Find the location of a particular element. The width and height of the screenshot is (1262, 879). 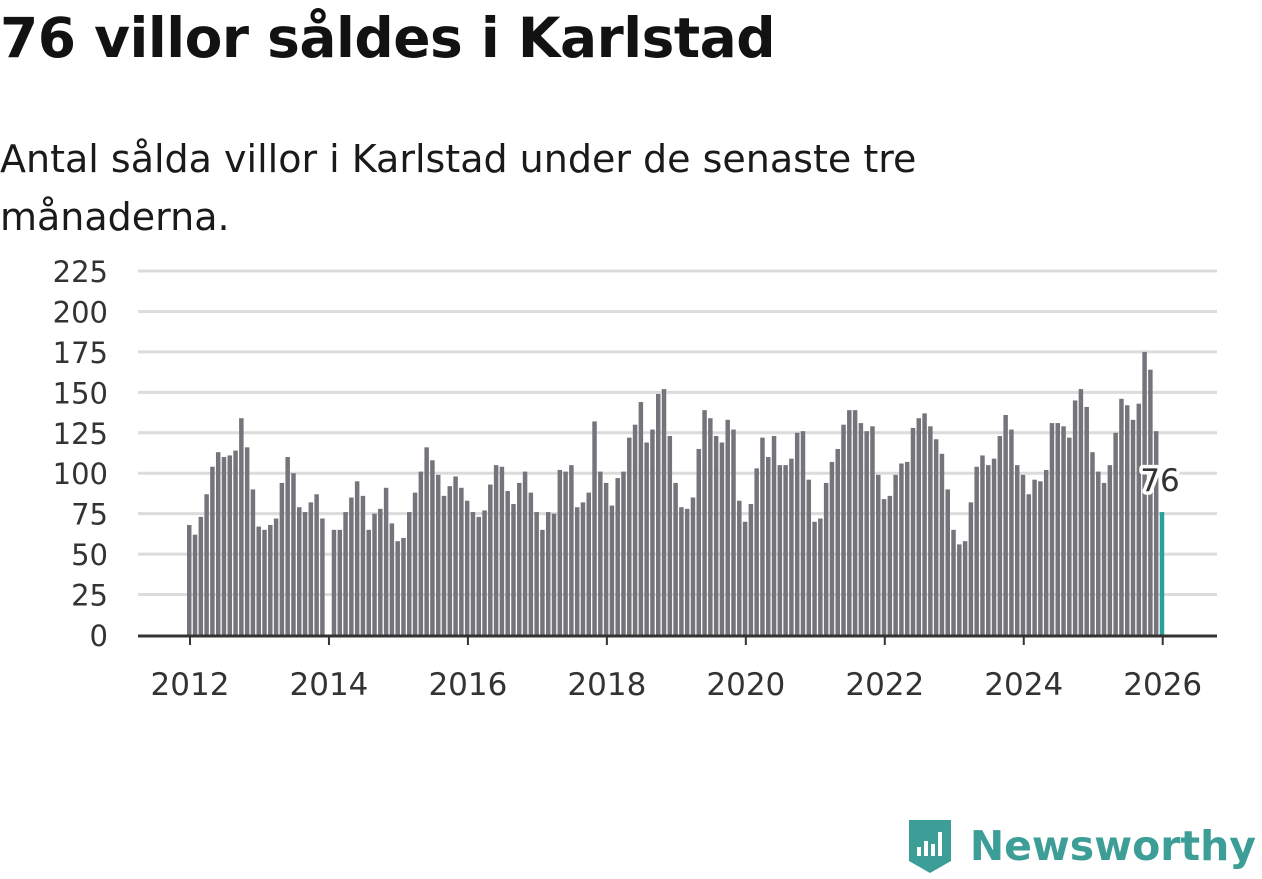

y-tick-label: 0 is located at coordinates (99, 636).